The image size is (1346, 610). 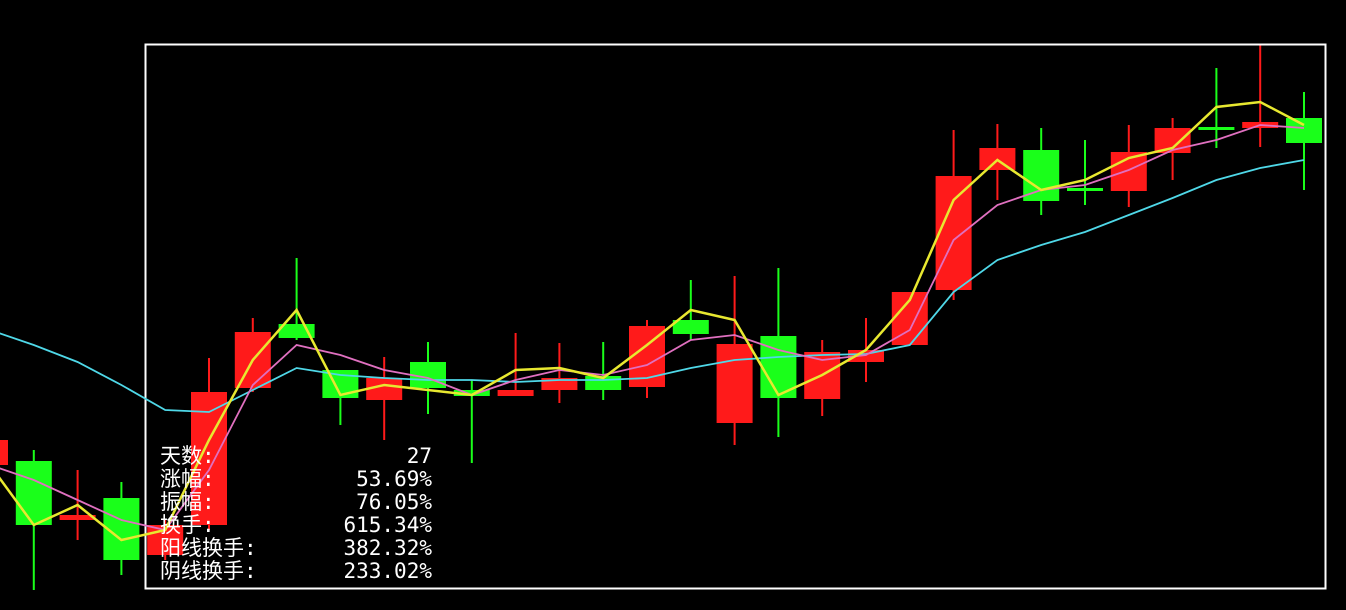 What do you see at coordinates (296, 456) in the screenshot?
I see `stat-days: 天数: 27` at bounding box center [296, 456].